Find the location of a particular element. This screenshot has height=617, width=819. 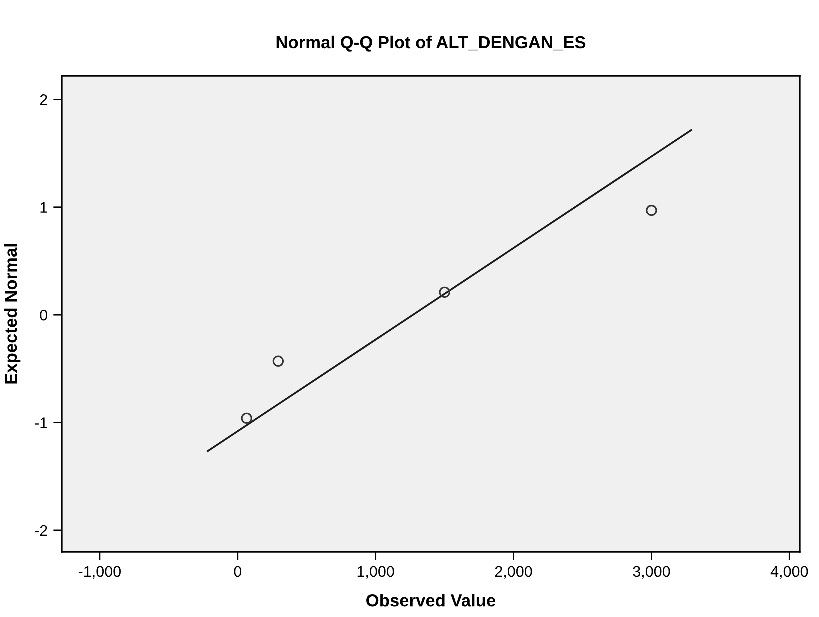

chart-title: Normal Q-Q Plot of ALT_DENGAN_ES is located at coordinates (431, 44).